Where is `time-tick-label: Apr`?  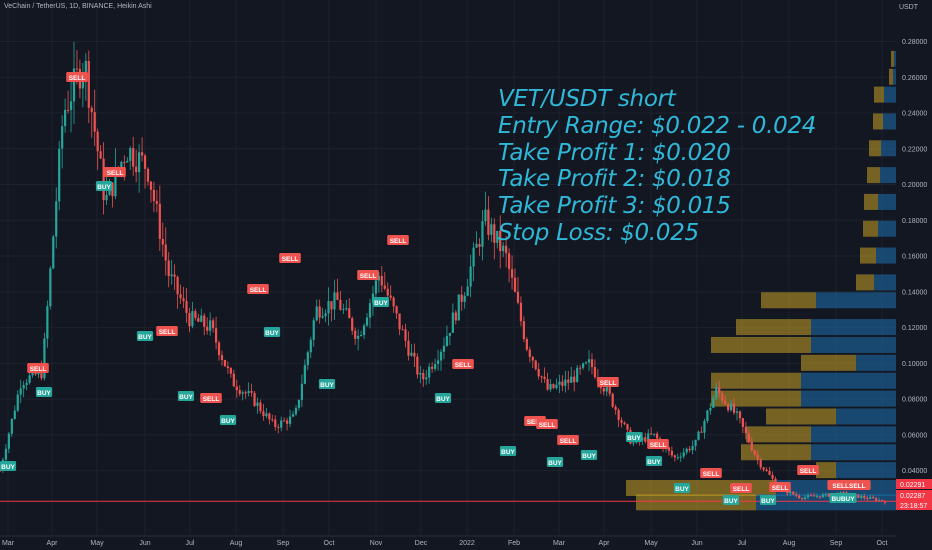 time-tick-label: Apr is located at coordinates (605, 543).